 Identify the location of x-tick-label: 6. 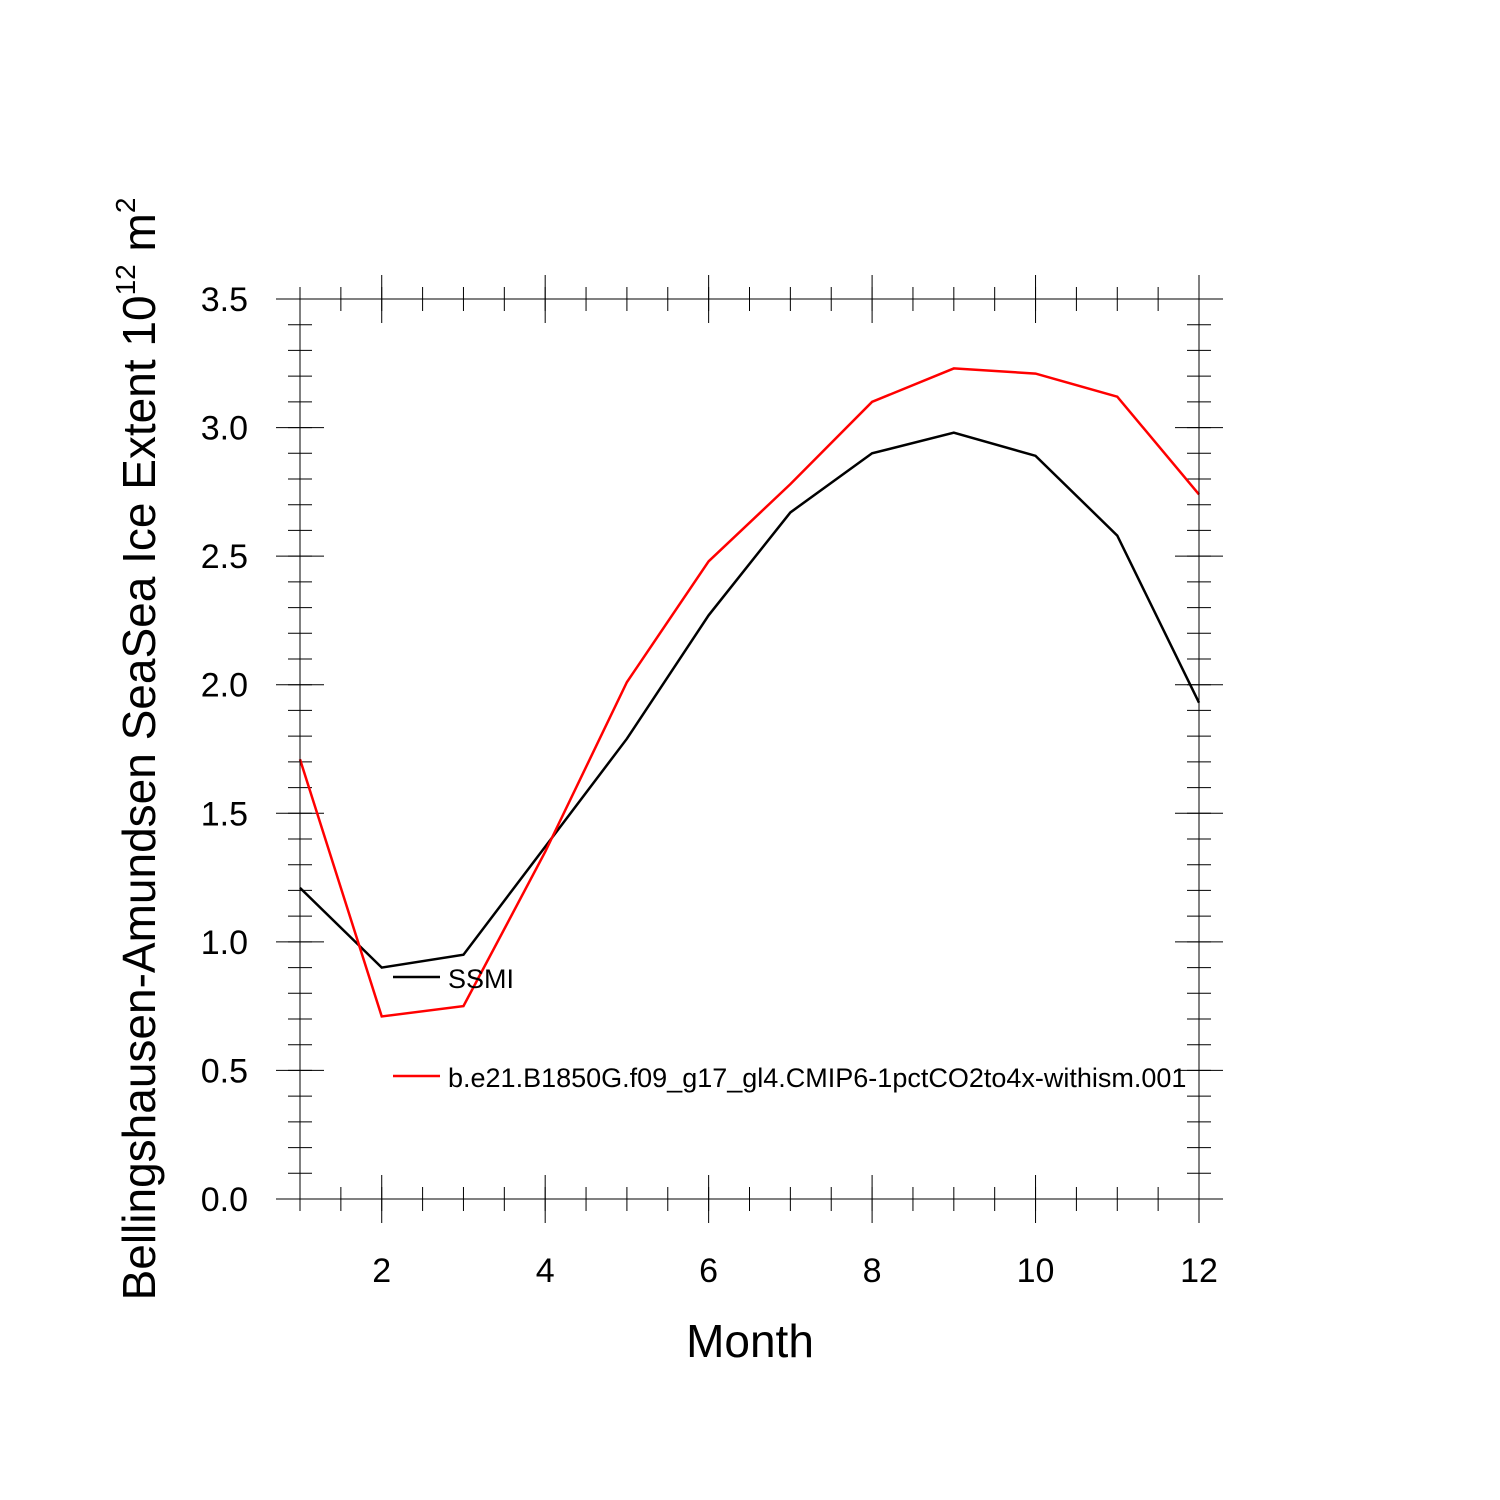
(708, 1271).